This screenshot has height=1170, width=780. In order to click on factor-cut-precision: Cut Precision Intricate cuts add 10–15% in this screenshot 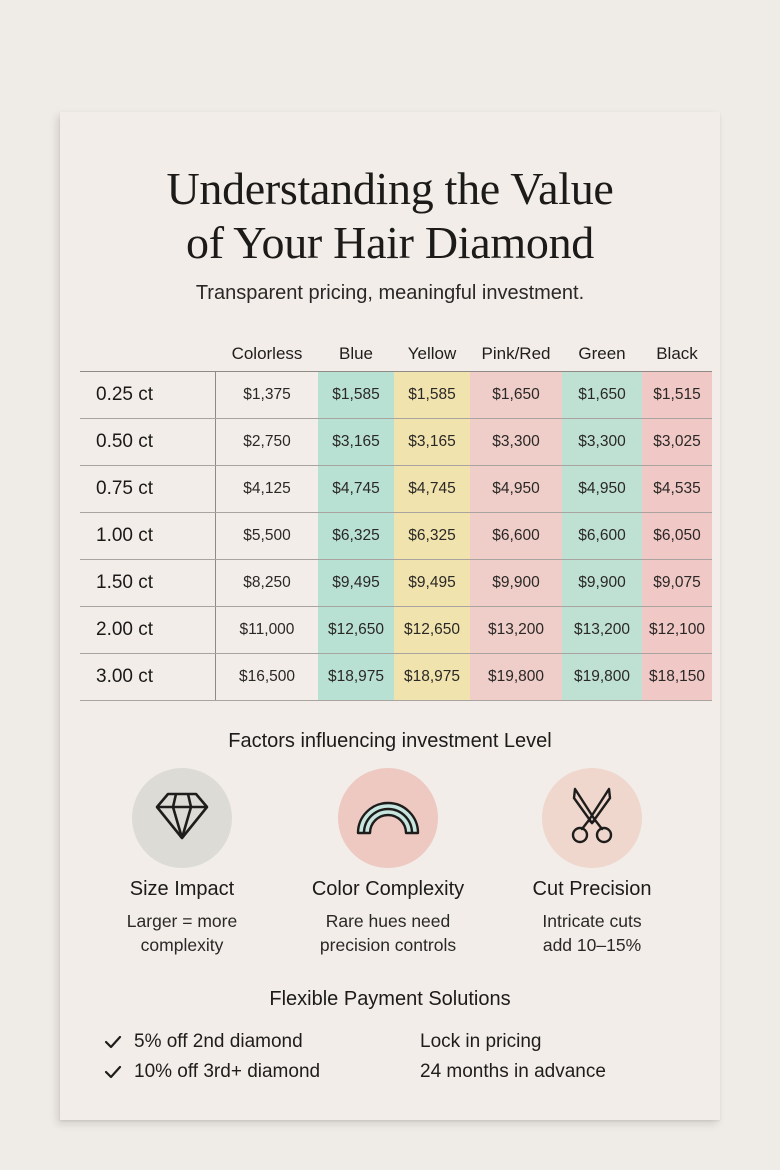, I will do `click(592, 862)`.